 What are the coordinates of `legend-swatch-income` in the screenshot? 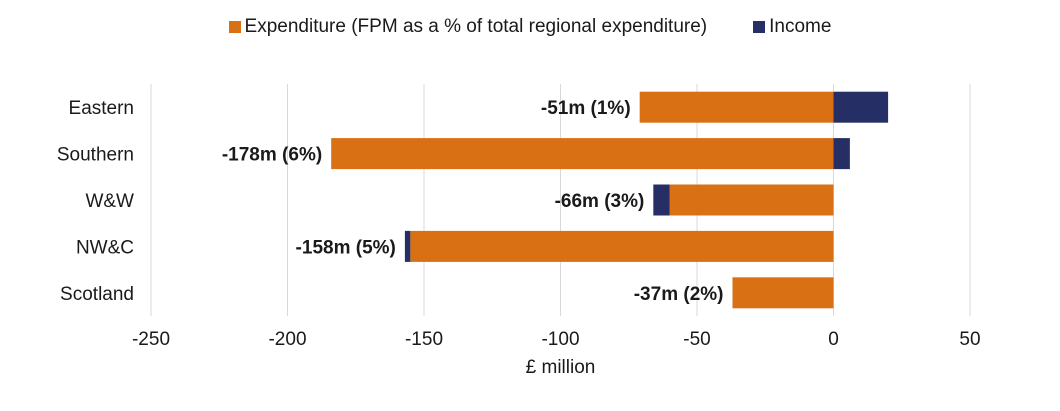 It's located at (759, 27).